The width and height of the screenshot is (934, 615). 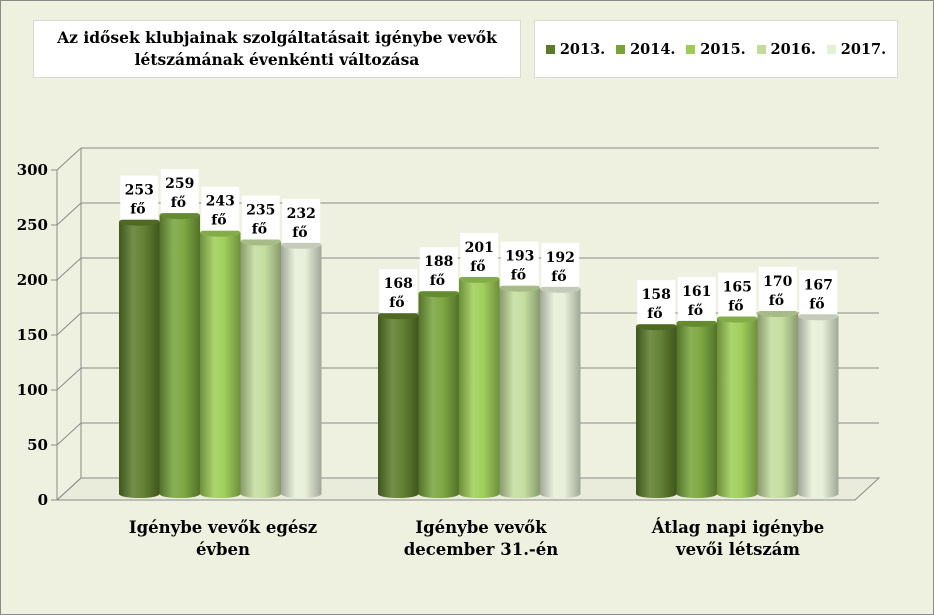 What do you see at coordinates (43, 500) in the screenshot?
I see `y-tick-label: 0` at bounding box center [43, 500].